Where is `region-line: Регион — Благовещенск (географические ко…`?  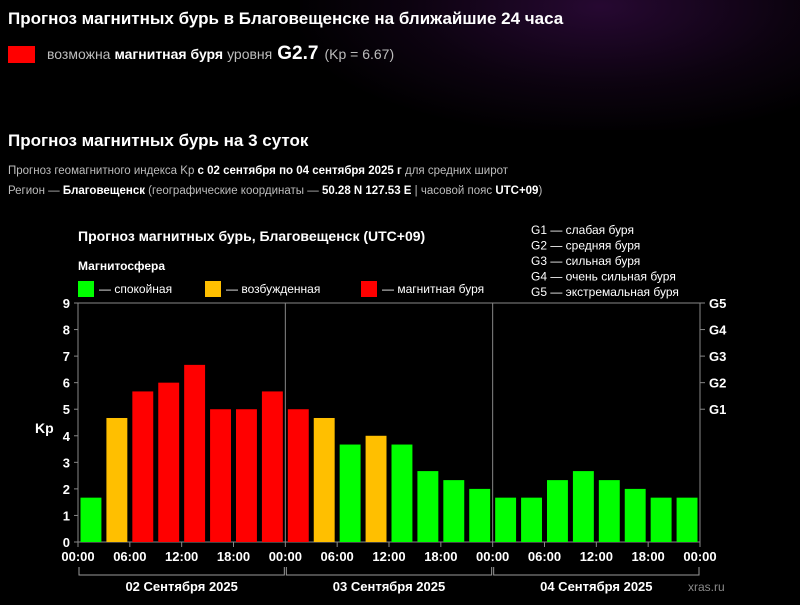 region-line: Регион — Благовещенск (географические ко… is located at coordinates (275, 191).